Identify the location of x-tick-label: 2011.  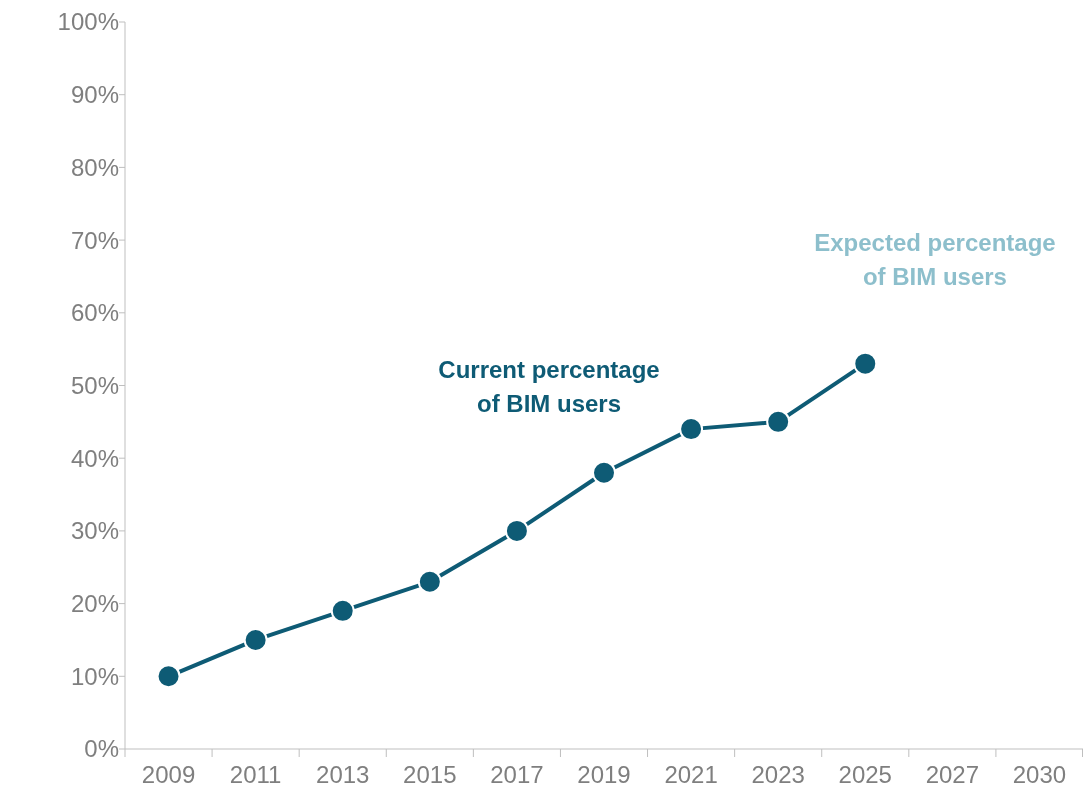
(255, 774).